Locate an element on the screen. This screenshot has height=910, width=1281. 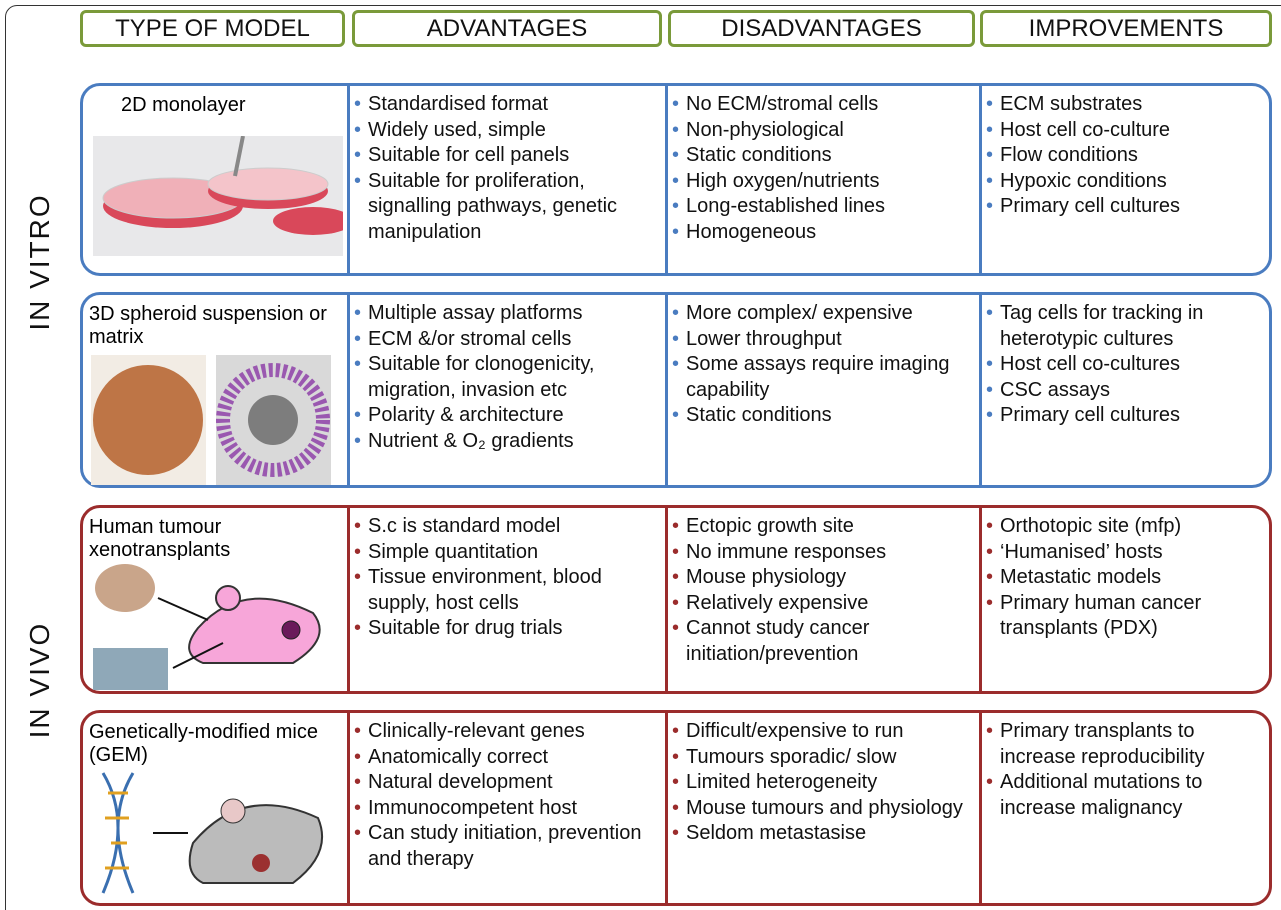
bullet-item: Relatively expensive is located at coordinates (823, 604).